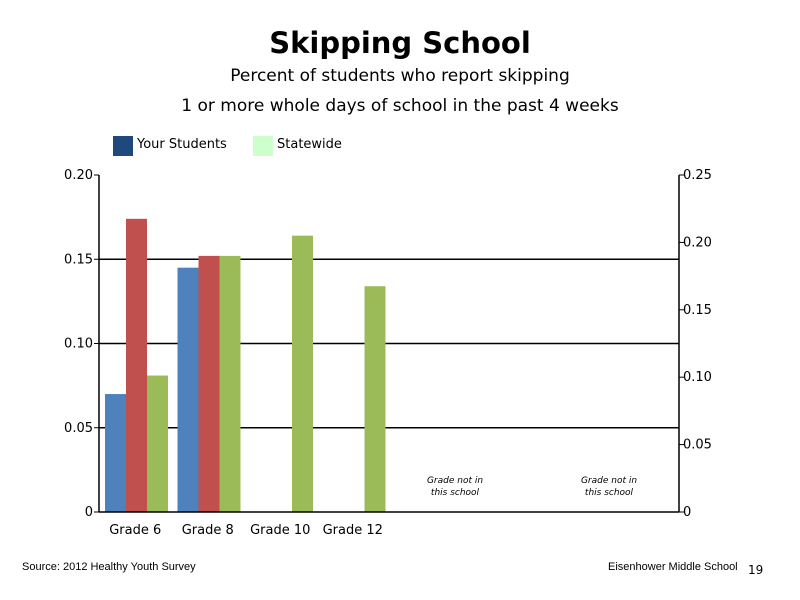  I want to click on y-tick-label-right: 0.10, so click(697, 377).